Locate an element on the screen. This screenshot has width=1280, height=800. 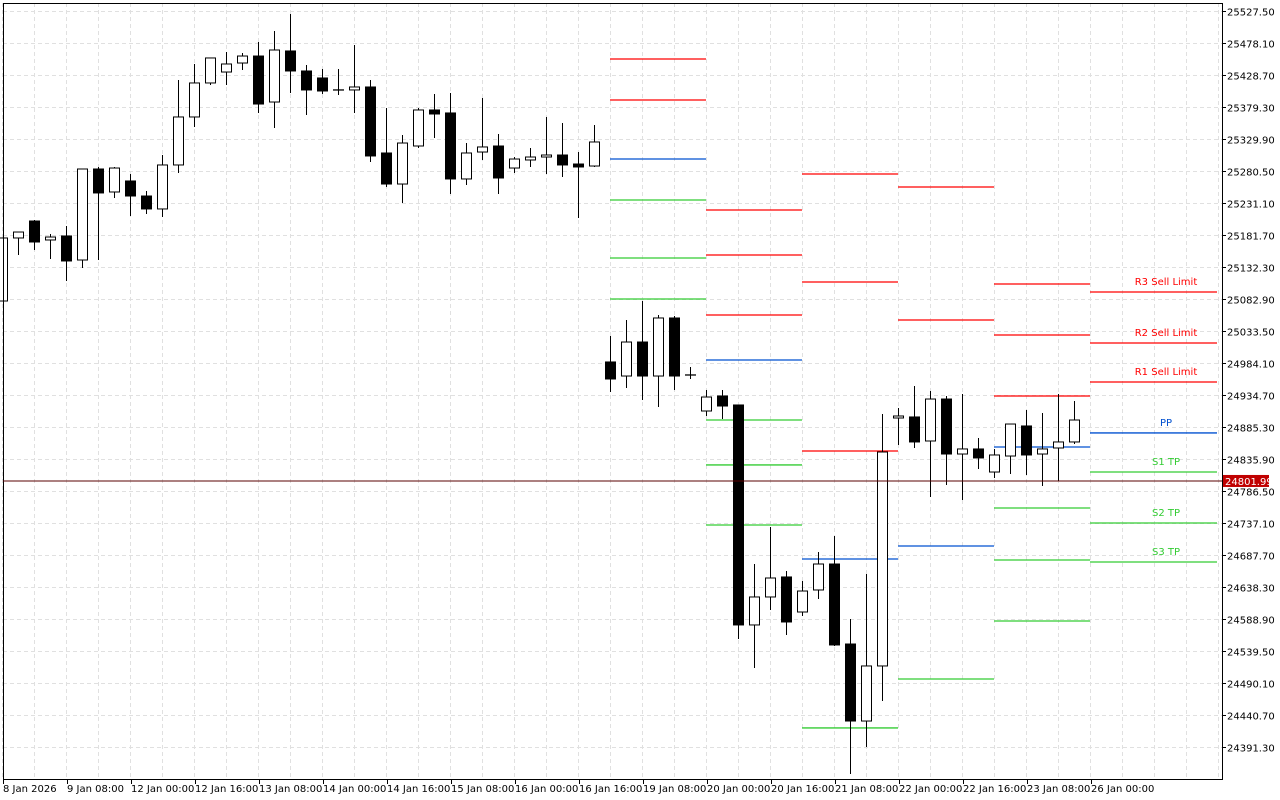
level-label: S1 TP is located at coordinates (1166, 462).